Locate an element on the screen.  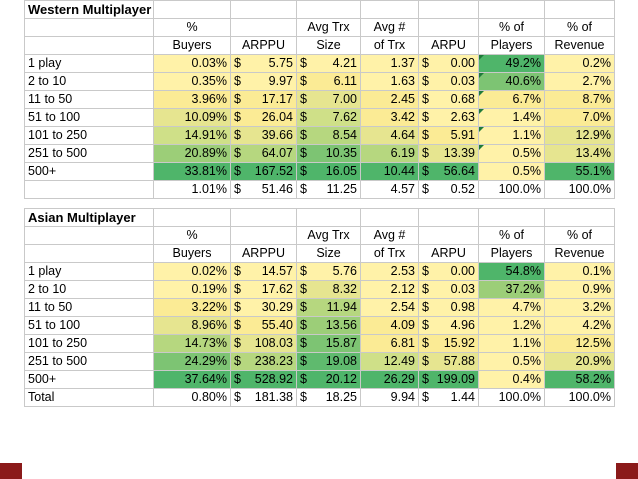
arpu-cell-value: 0.00 is located at coordinates (462, 271).